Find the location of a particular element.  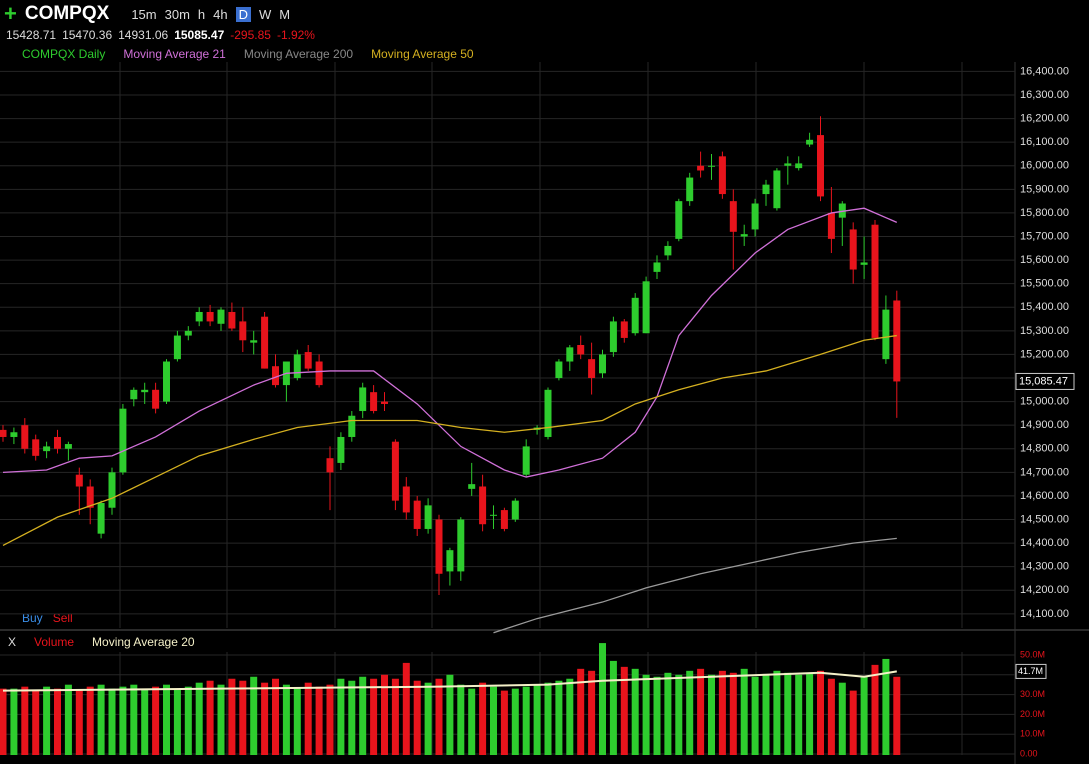

y-tick-label: 14,100.00 is located at coordinates (1044, 614).